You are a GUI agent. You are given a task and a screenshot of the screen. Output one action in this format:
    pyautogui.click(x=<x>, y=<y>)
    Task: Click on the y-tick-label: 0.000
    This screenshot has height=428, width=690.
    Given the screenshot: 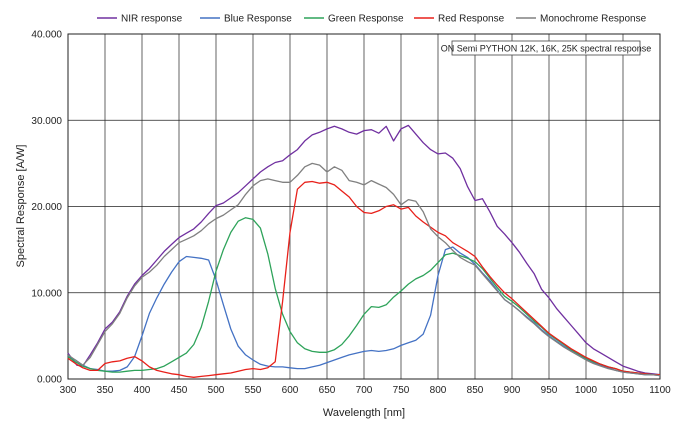 What is the action you would take?
    pyautogui.click(x=49, y=380)
    